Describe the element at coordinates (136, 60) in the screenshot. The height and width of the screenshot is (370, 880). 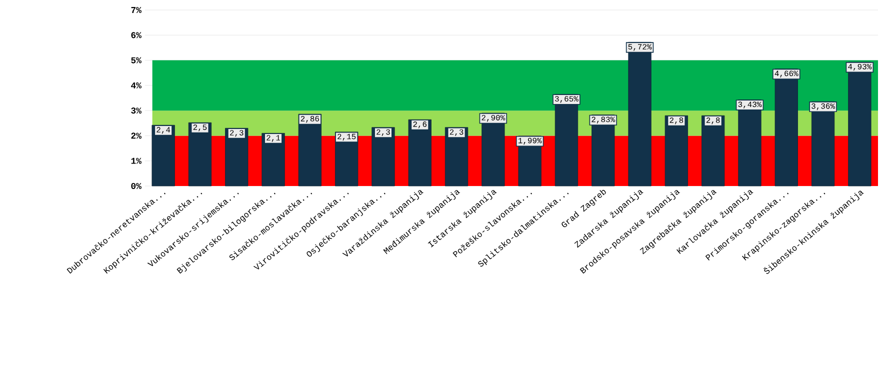
I see `y-tick-label: 5%` at that location.